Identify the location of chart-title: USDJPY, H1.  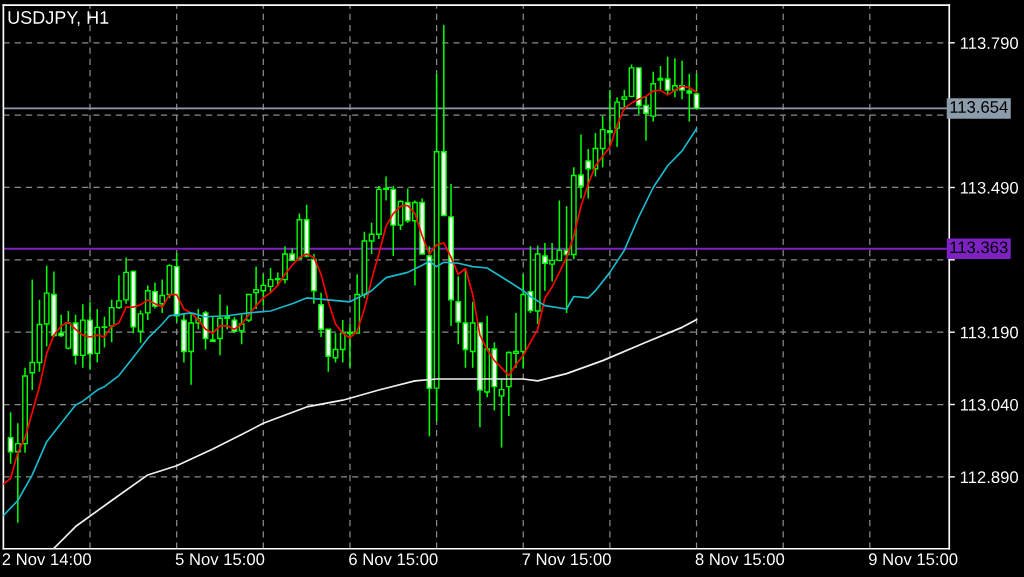
(58, 19).